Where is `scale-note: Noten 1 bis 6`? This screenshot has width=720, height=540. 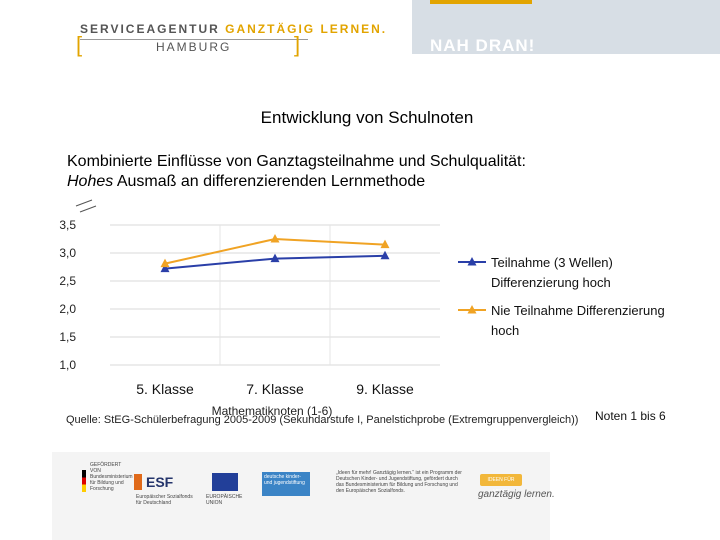 scale-note: Noten 1 bis 6 is located at coordinates (630, 416).